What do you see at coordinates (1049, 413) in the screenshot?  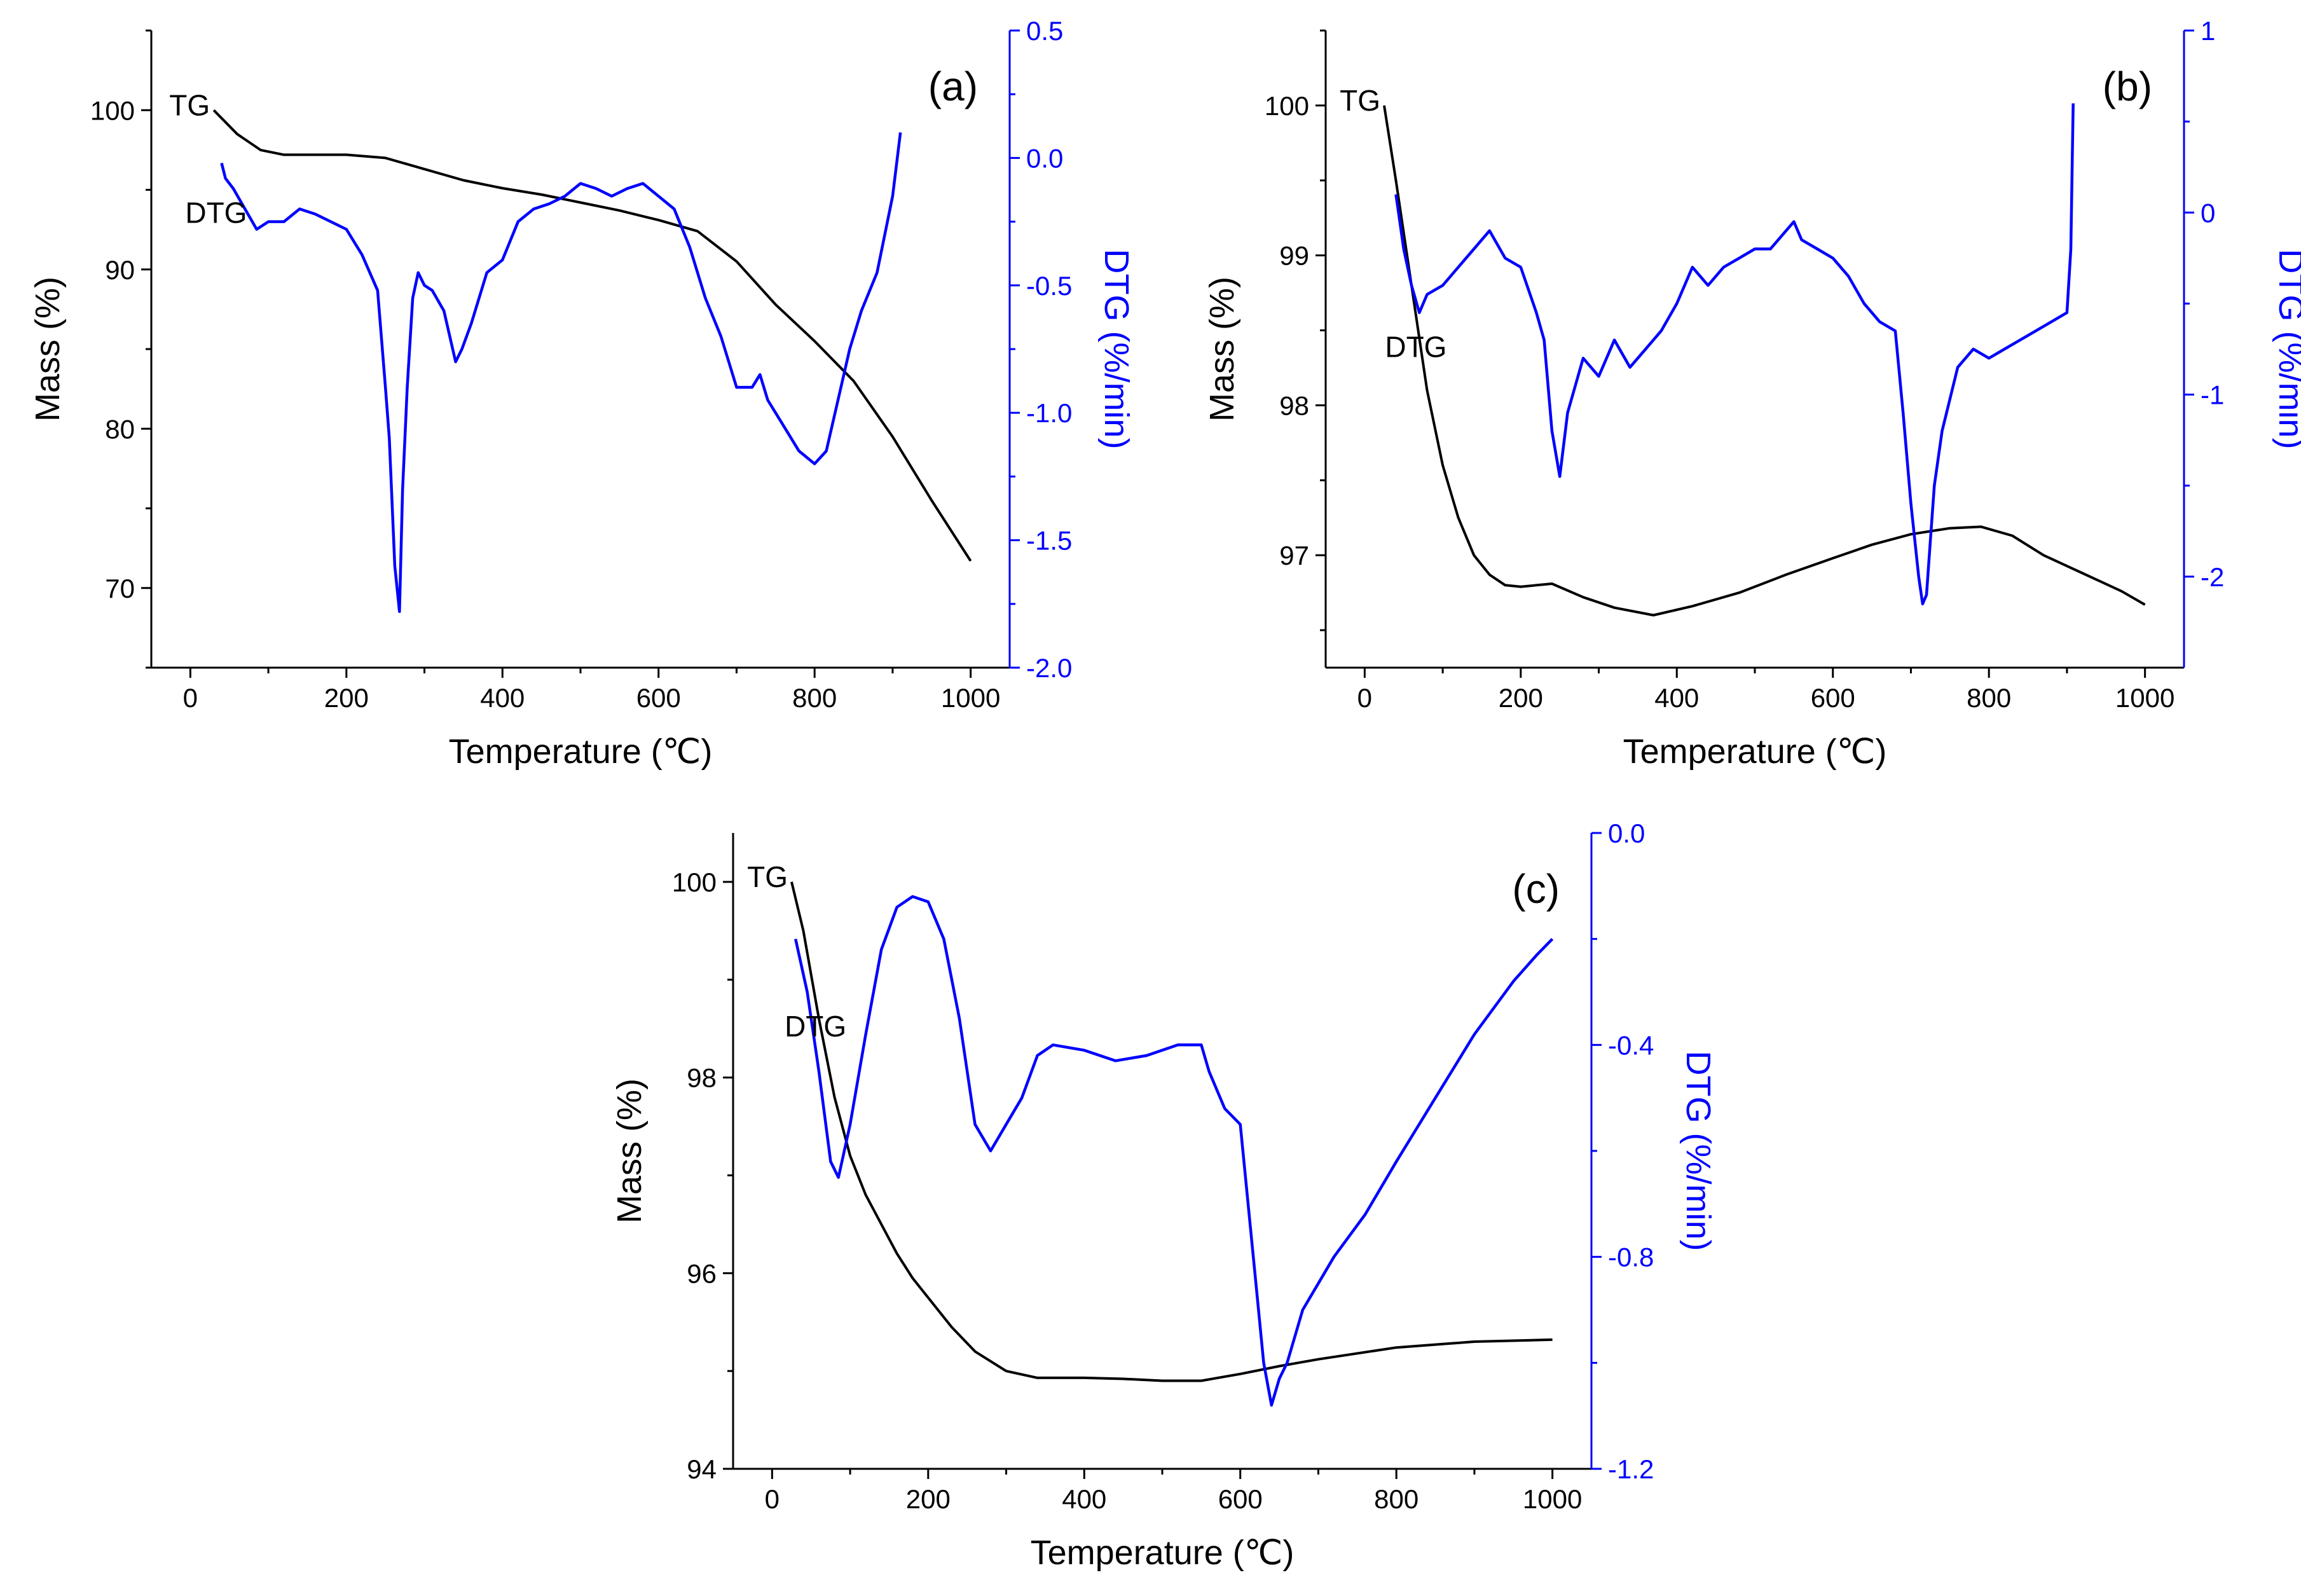 I see `right-y-tick-label: -1.0` at bounding box center [1049, 413].